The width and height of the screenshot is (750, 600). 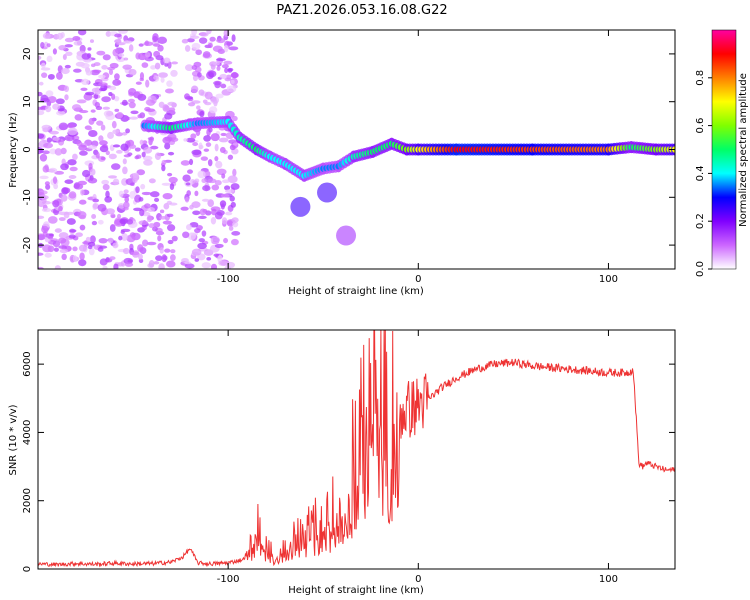 What do you see at coordinates (724, 149) in the screenshot?
I see `colorbar-gradient` at bounding box center [724, 149].